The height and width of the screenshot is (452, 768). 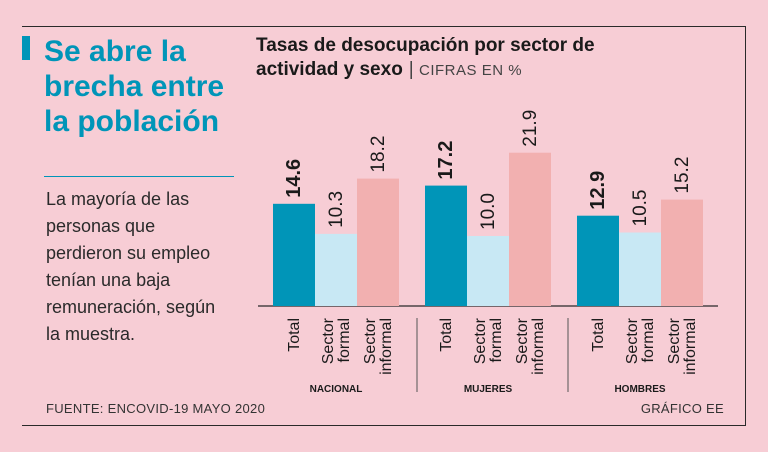 What do you see at coordinates (446, 160) in the screenshot?
I see `data-label: 17.2` at bounding box center [446, 160].